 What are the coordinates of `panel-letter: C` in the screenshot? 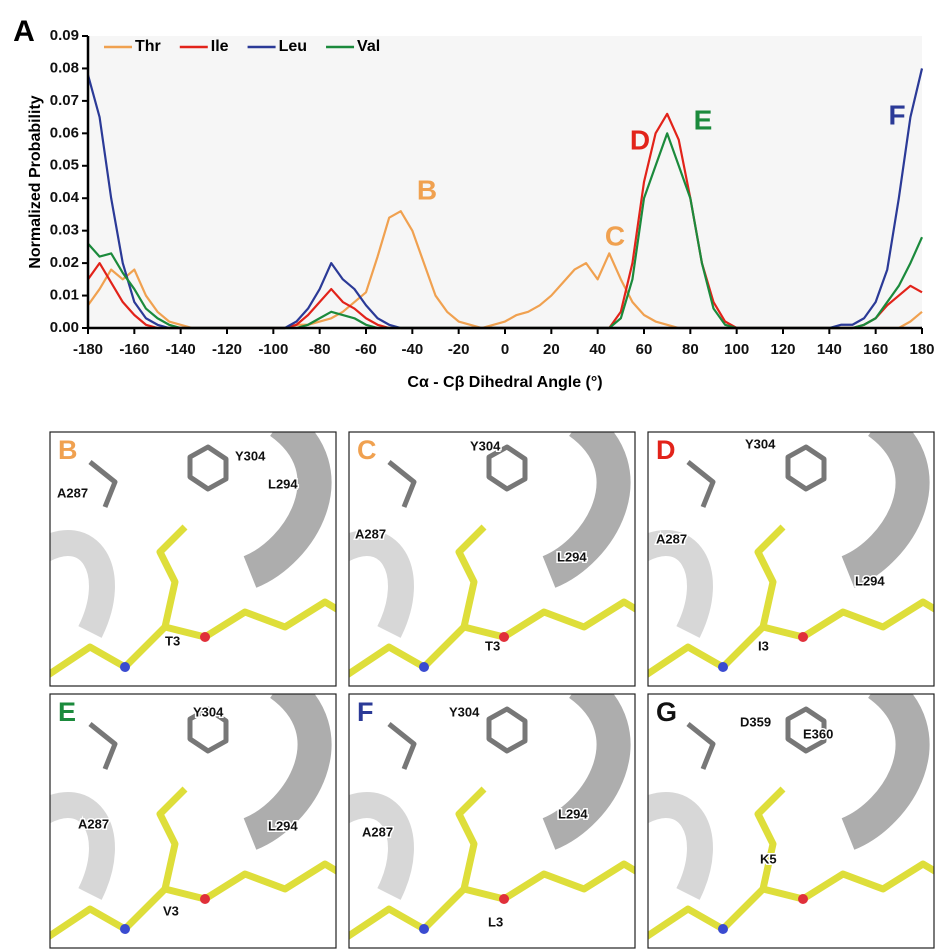 It's located at (367, 450).